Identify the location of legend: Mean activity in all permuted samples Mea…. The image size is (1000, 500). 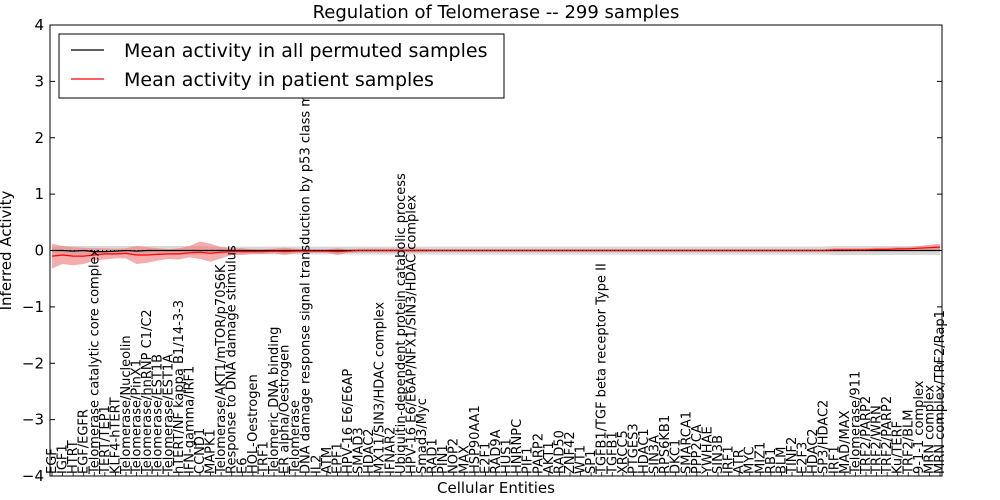
(281, 66).